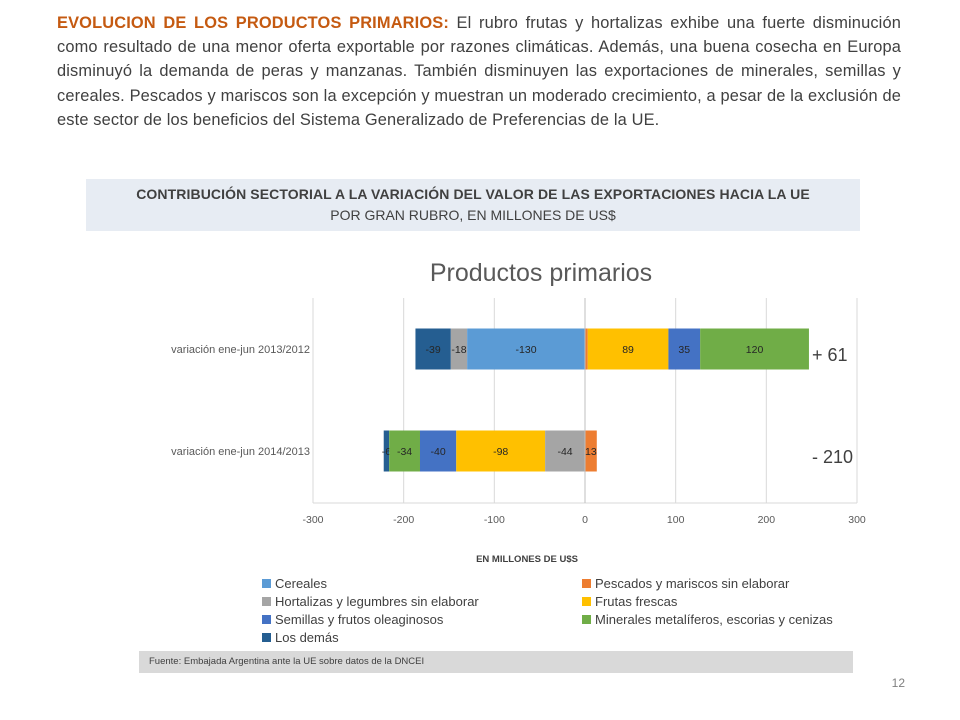  Describe the element at coordinates (898, 683) in the screenshot. I see `page-number: 12` at that location.